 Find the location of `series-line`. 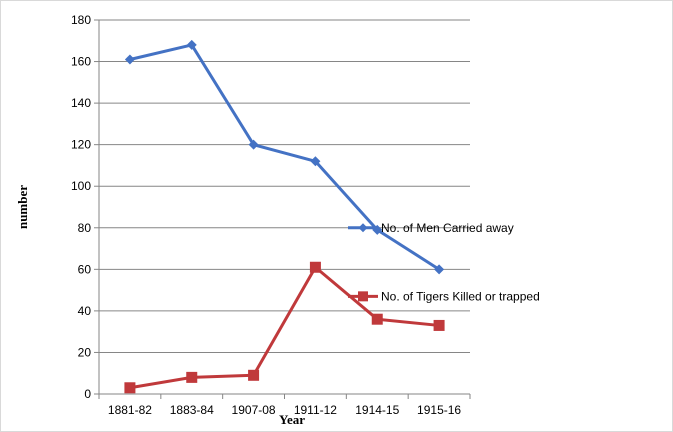

series-line is located at coordinates (284, 327).